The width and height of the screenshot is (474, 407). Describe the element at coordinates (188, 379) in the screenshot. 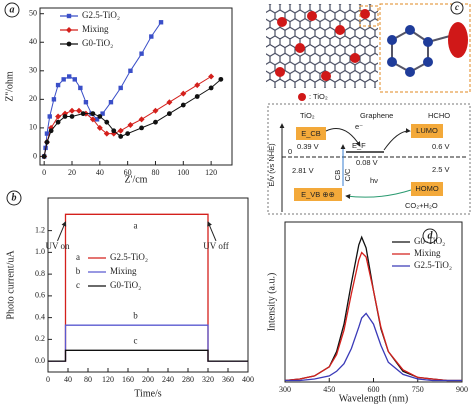

I see `x-tick-label: 280` at that location.